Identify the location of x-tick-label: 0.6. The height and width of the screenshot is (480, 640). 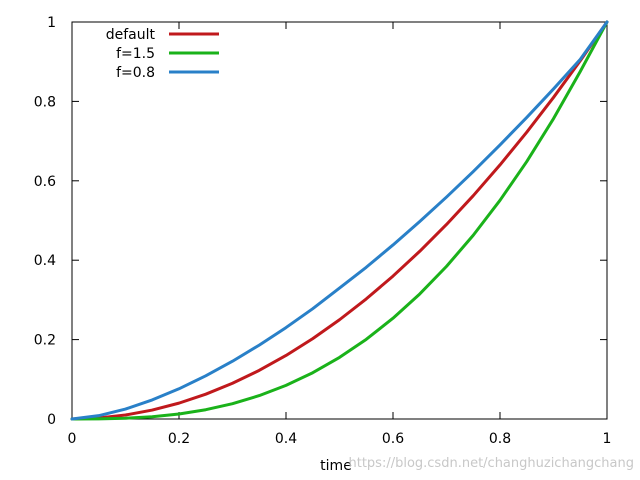
(393, 439).